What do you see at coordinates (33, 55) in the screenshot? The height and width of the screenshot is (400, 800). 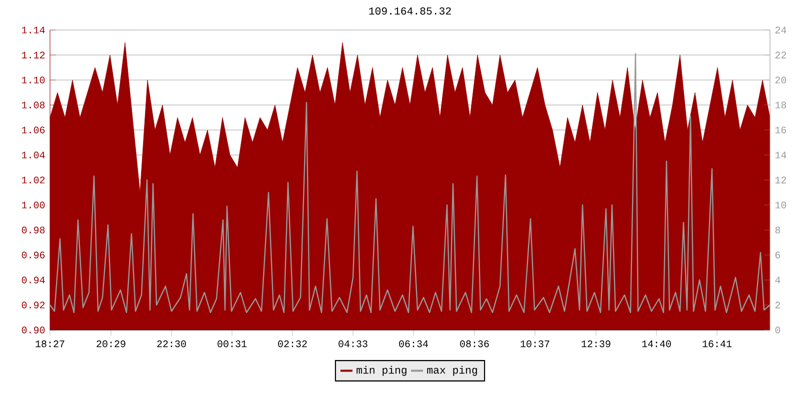 I see `y-tick-label: 1.12` at bounding box center [33, 55].